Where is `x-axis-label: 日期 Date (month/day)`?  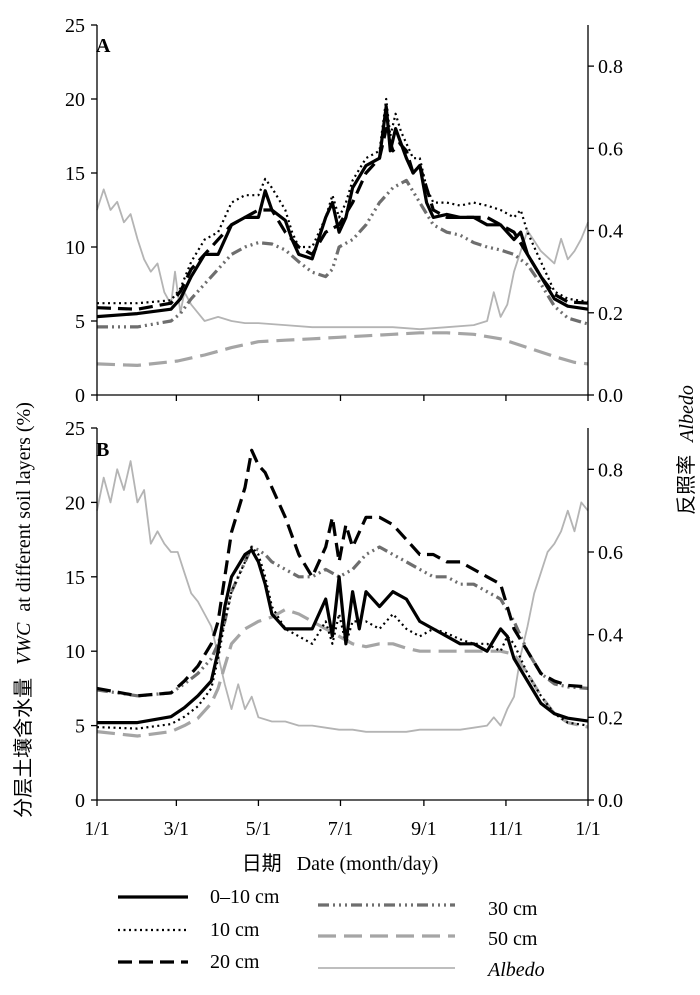 x-axis-label: 日期 Date (month/day) is located at coordinates (340, 863).